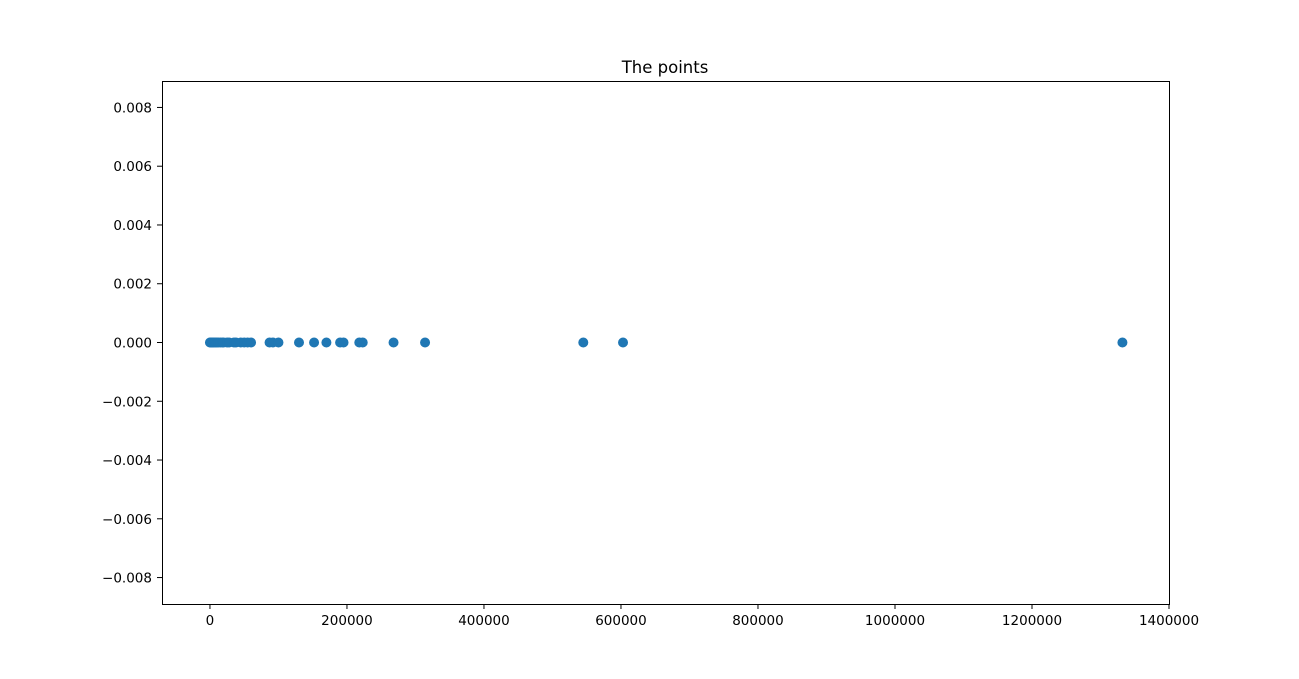  What do you see at coordinates (127, 402) in the screenshot?
I see `y-tick-label: −0.002` at bounding box center [127, 402].